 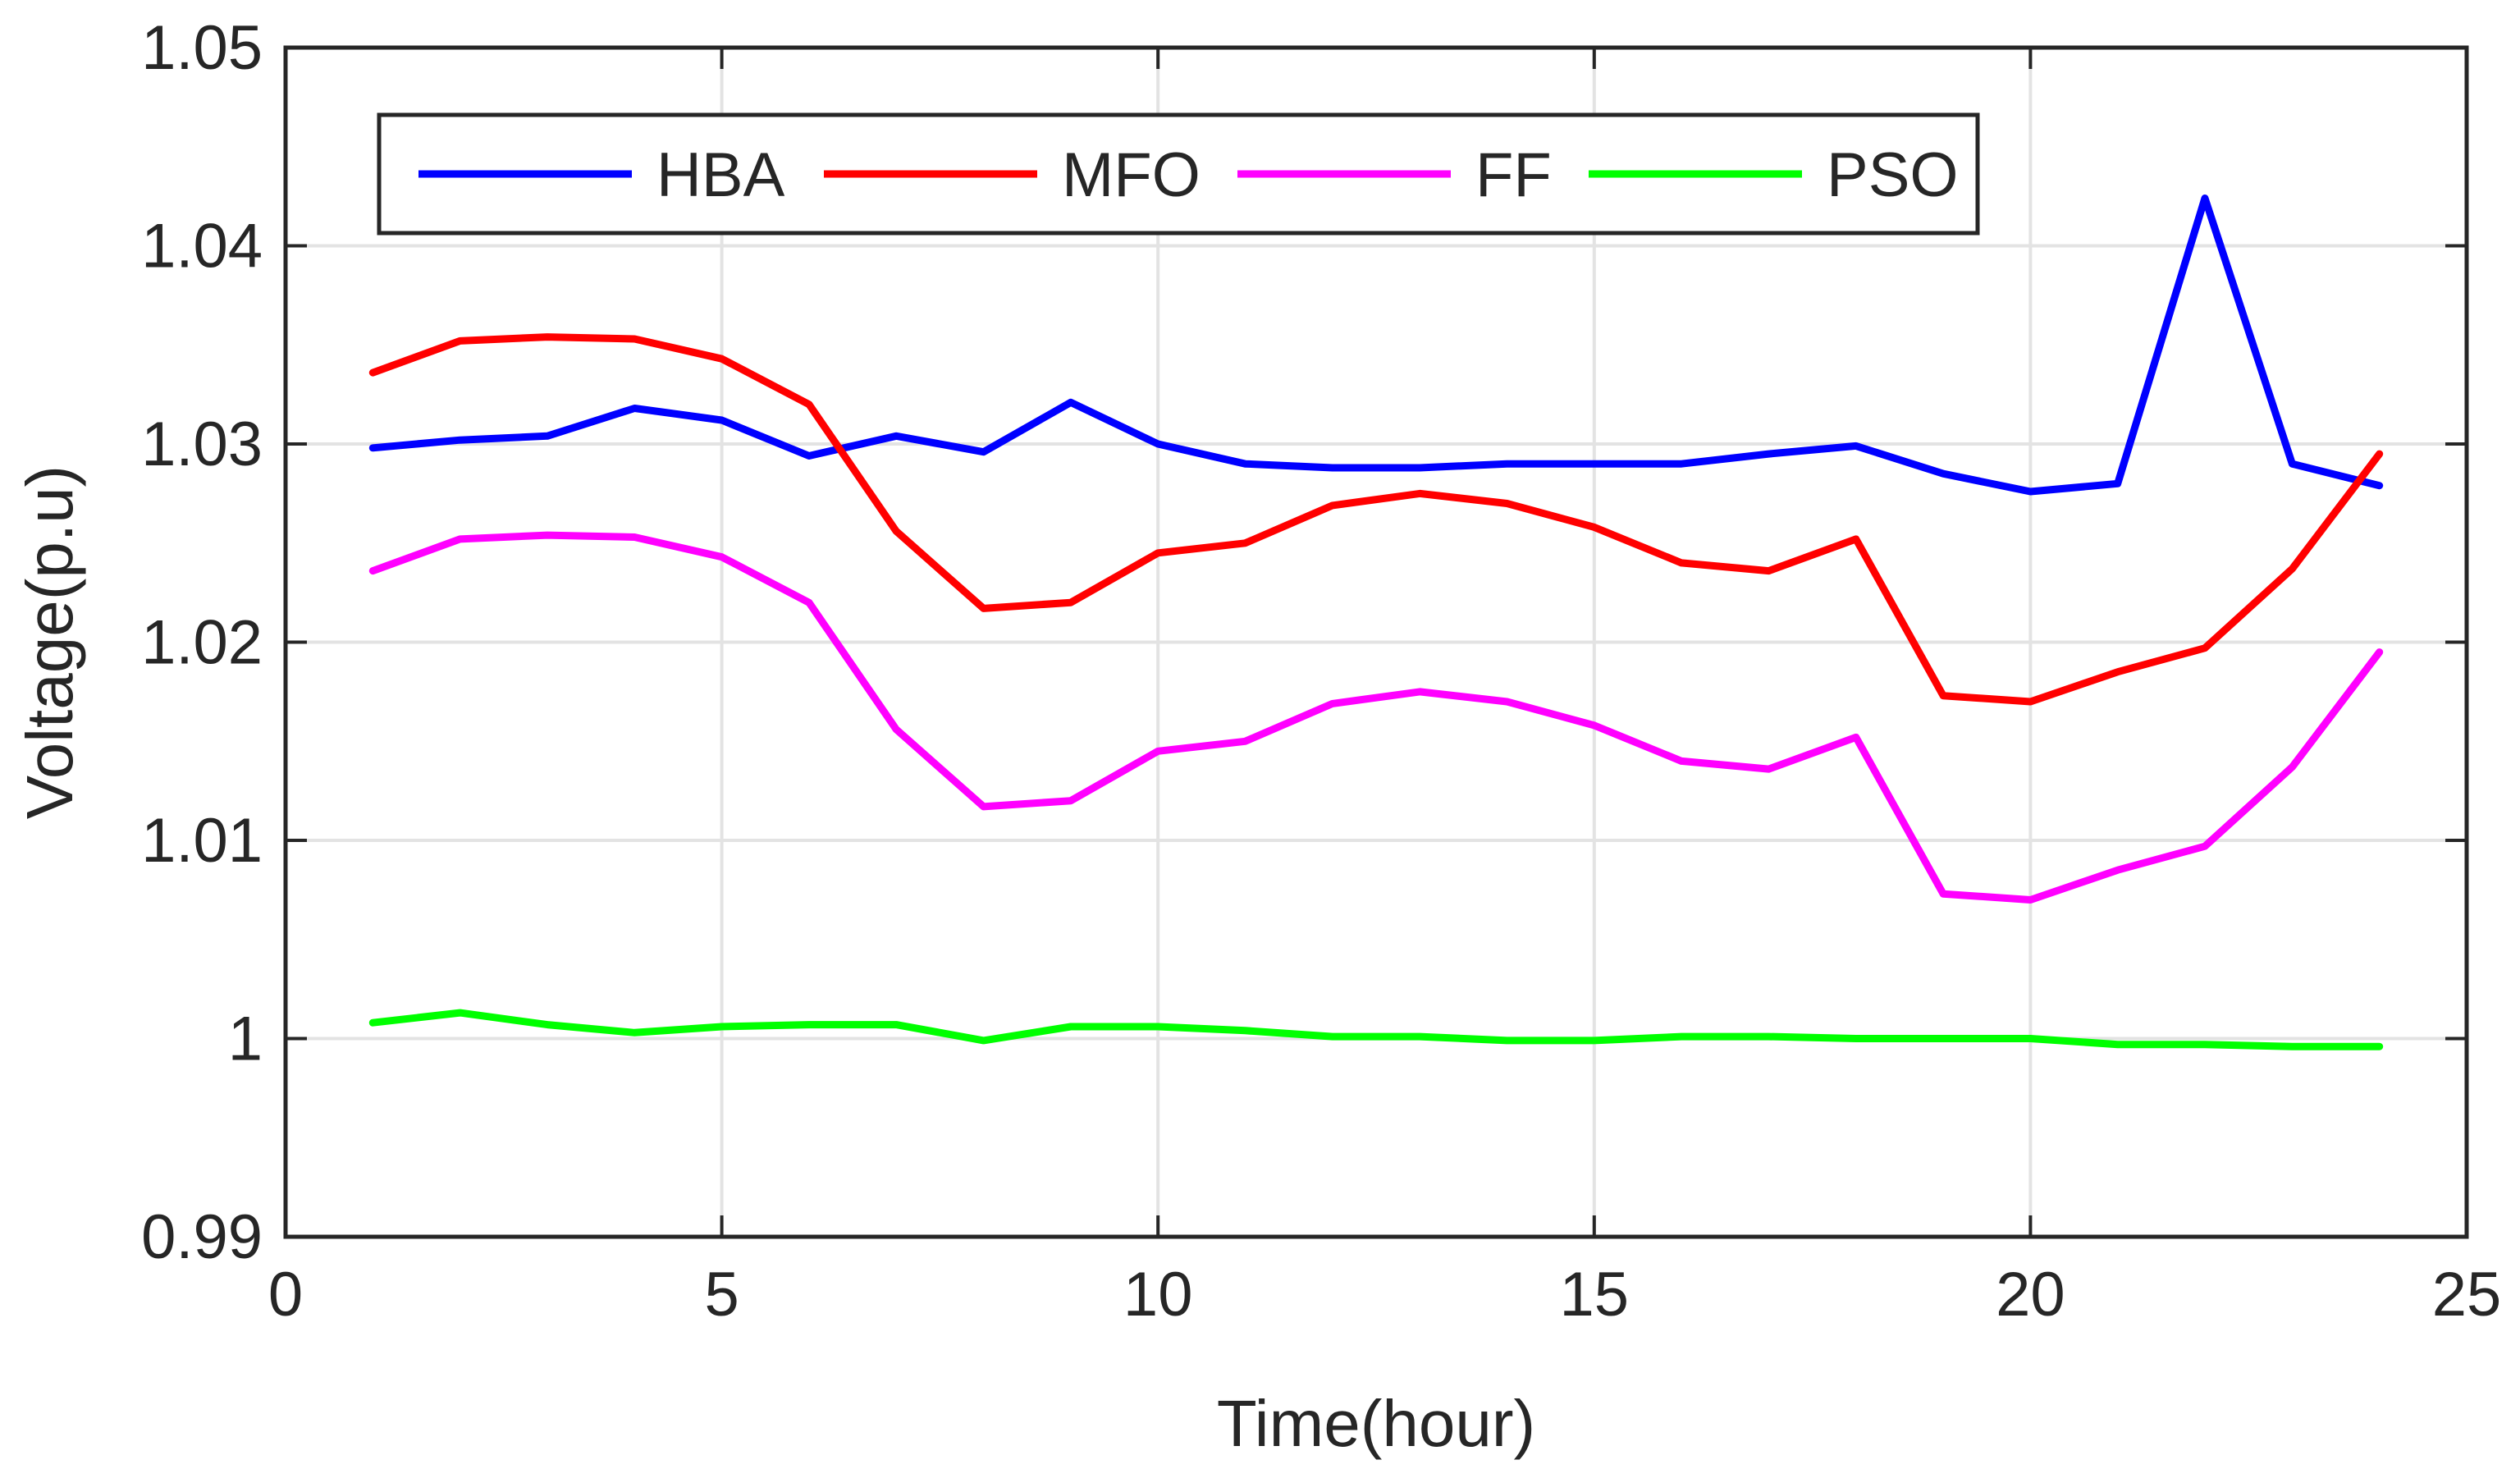 I want to click on y-tick-label: 1.02, so click(x=202, y=643).